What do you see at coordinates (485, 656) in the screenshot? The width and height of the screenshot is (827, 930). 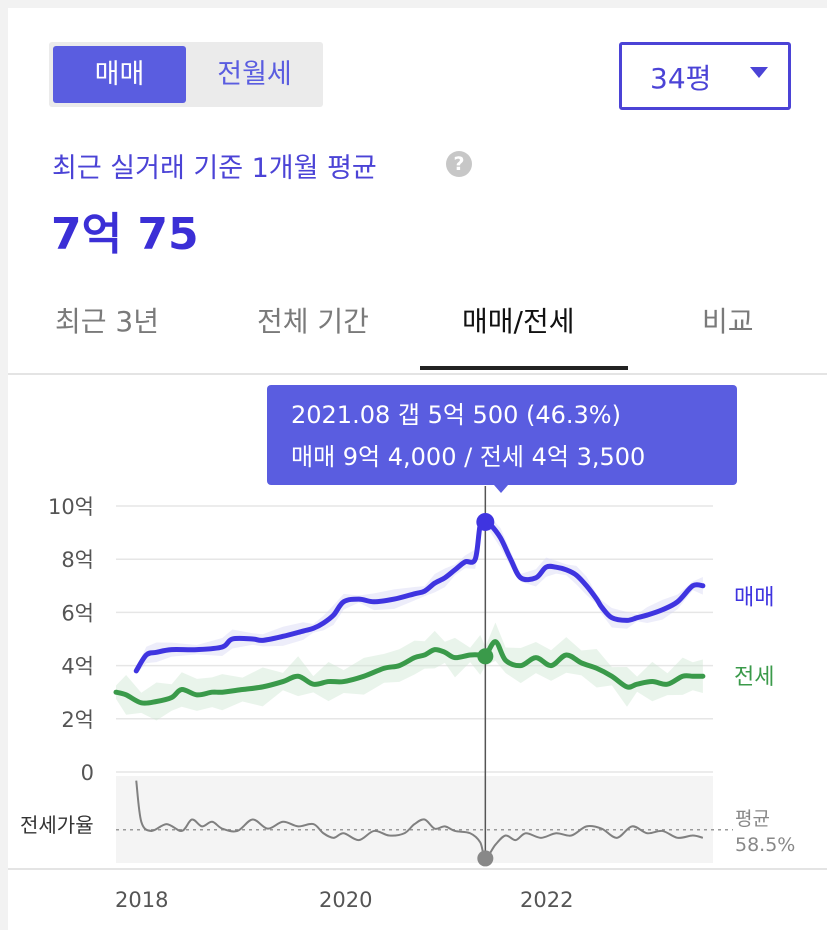 I see `highlight-jeonse-point` at bounding box center [485, 656].